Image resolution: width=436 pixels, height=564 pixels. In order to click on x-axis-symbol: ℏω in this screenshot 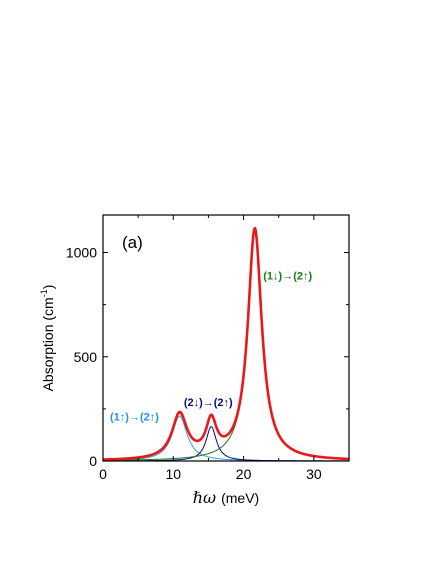, I will do `click(204, 497)`.